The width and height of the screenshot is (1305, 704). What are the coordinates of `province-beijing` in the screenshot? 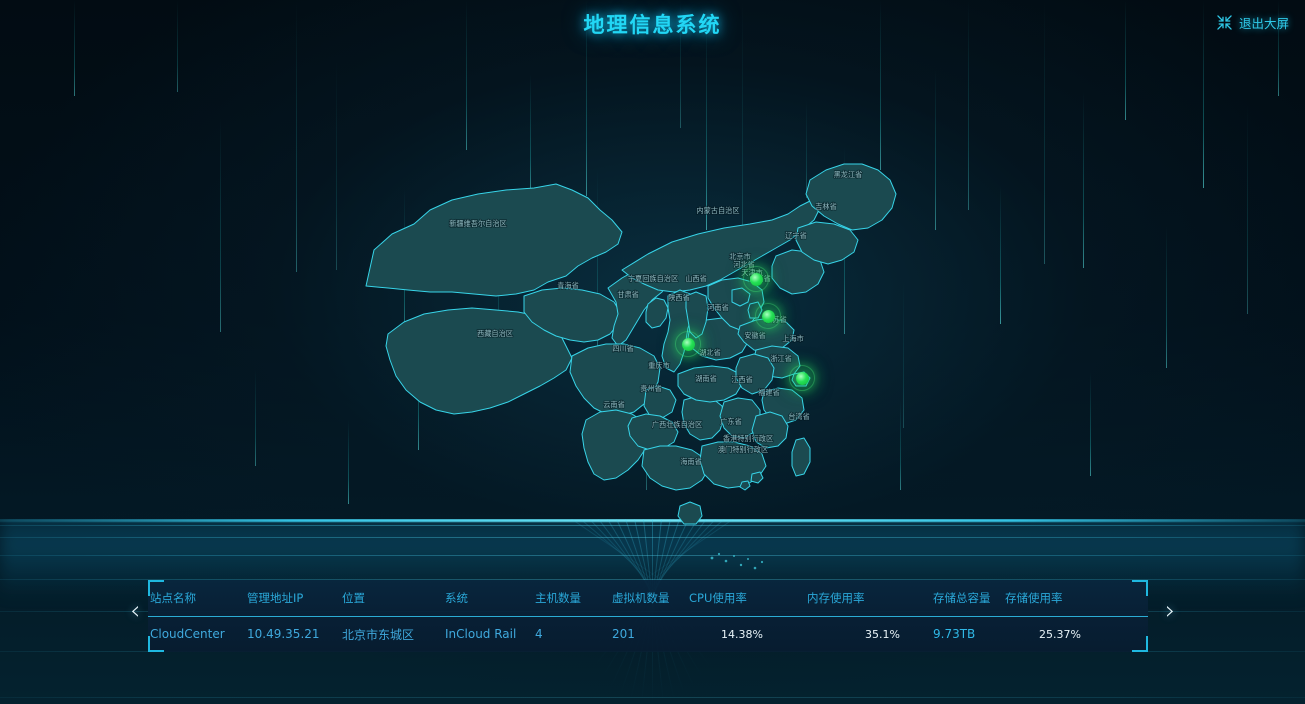 It's located at (741, 297).